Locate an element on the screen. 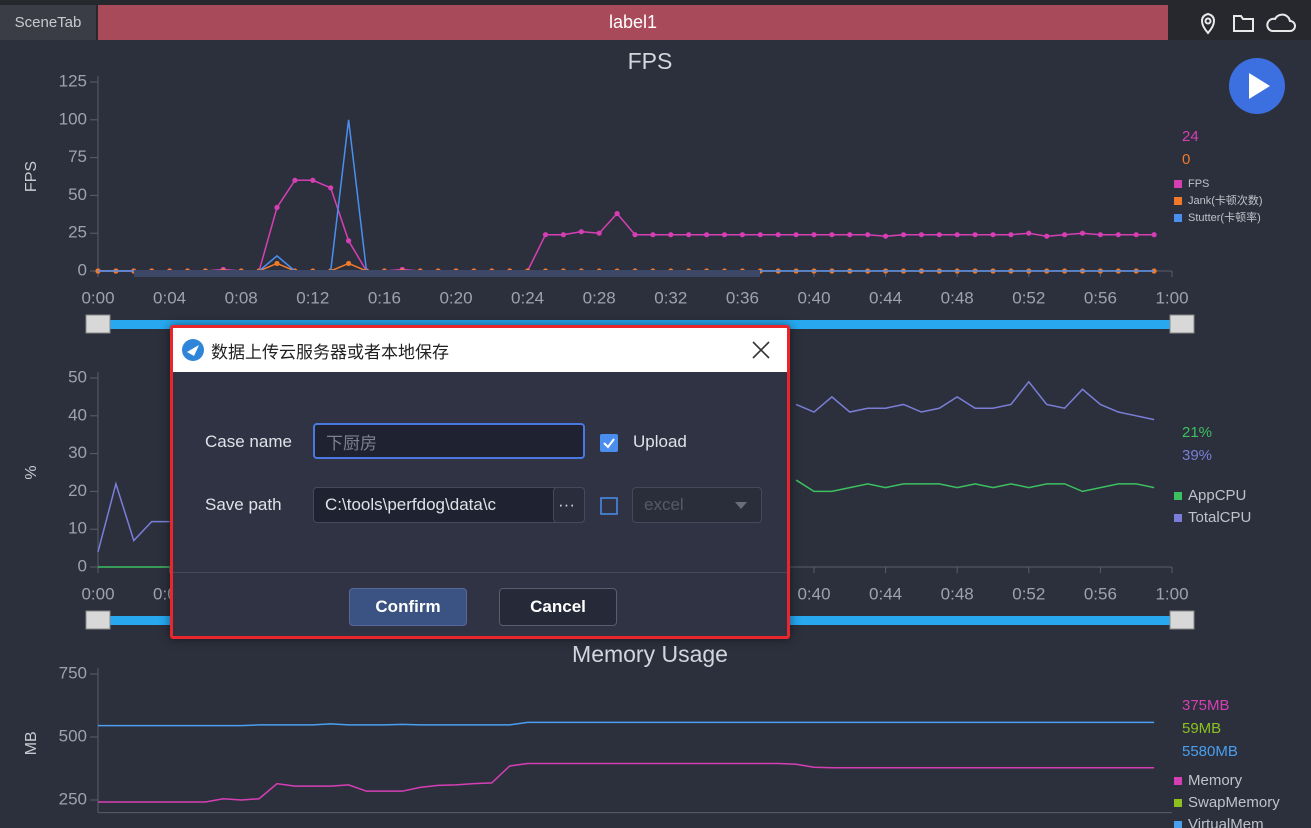  browse-button: ··· is located at coordinates (569, 505).